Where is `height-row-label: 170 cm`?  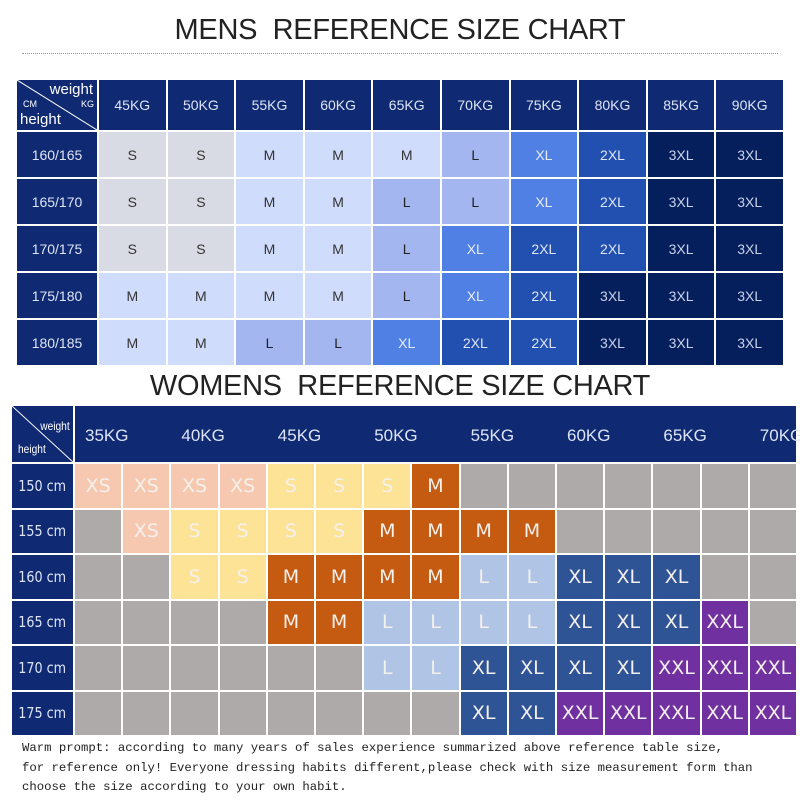 height-row-label: 170 cm is located at coordinates (42, 668).